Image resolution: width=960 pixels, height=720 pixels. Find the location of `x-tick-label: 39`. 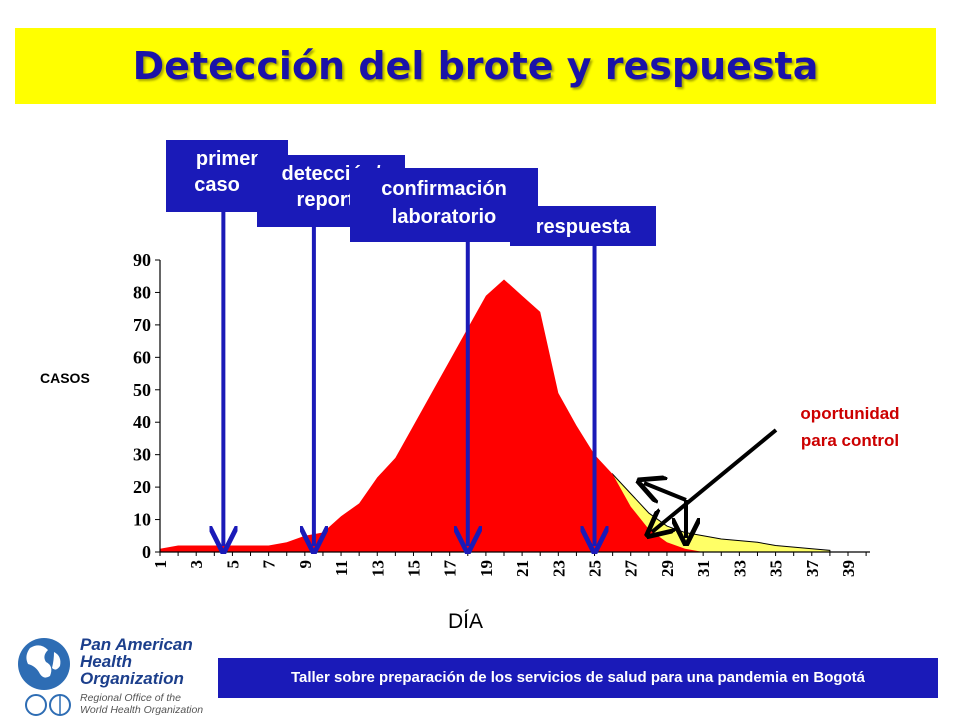

x-tick-label: 39 is located at coordinates (848, 568).